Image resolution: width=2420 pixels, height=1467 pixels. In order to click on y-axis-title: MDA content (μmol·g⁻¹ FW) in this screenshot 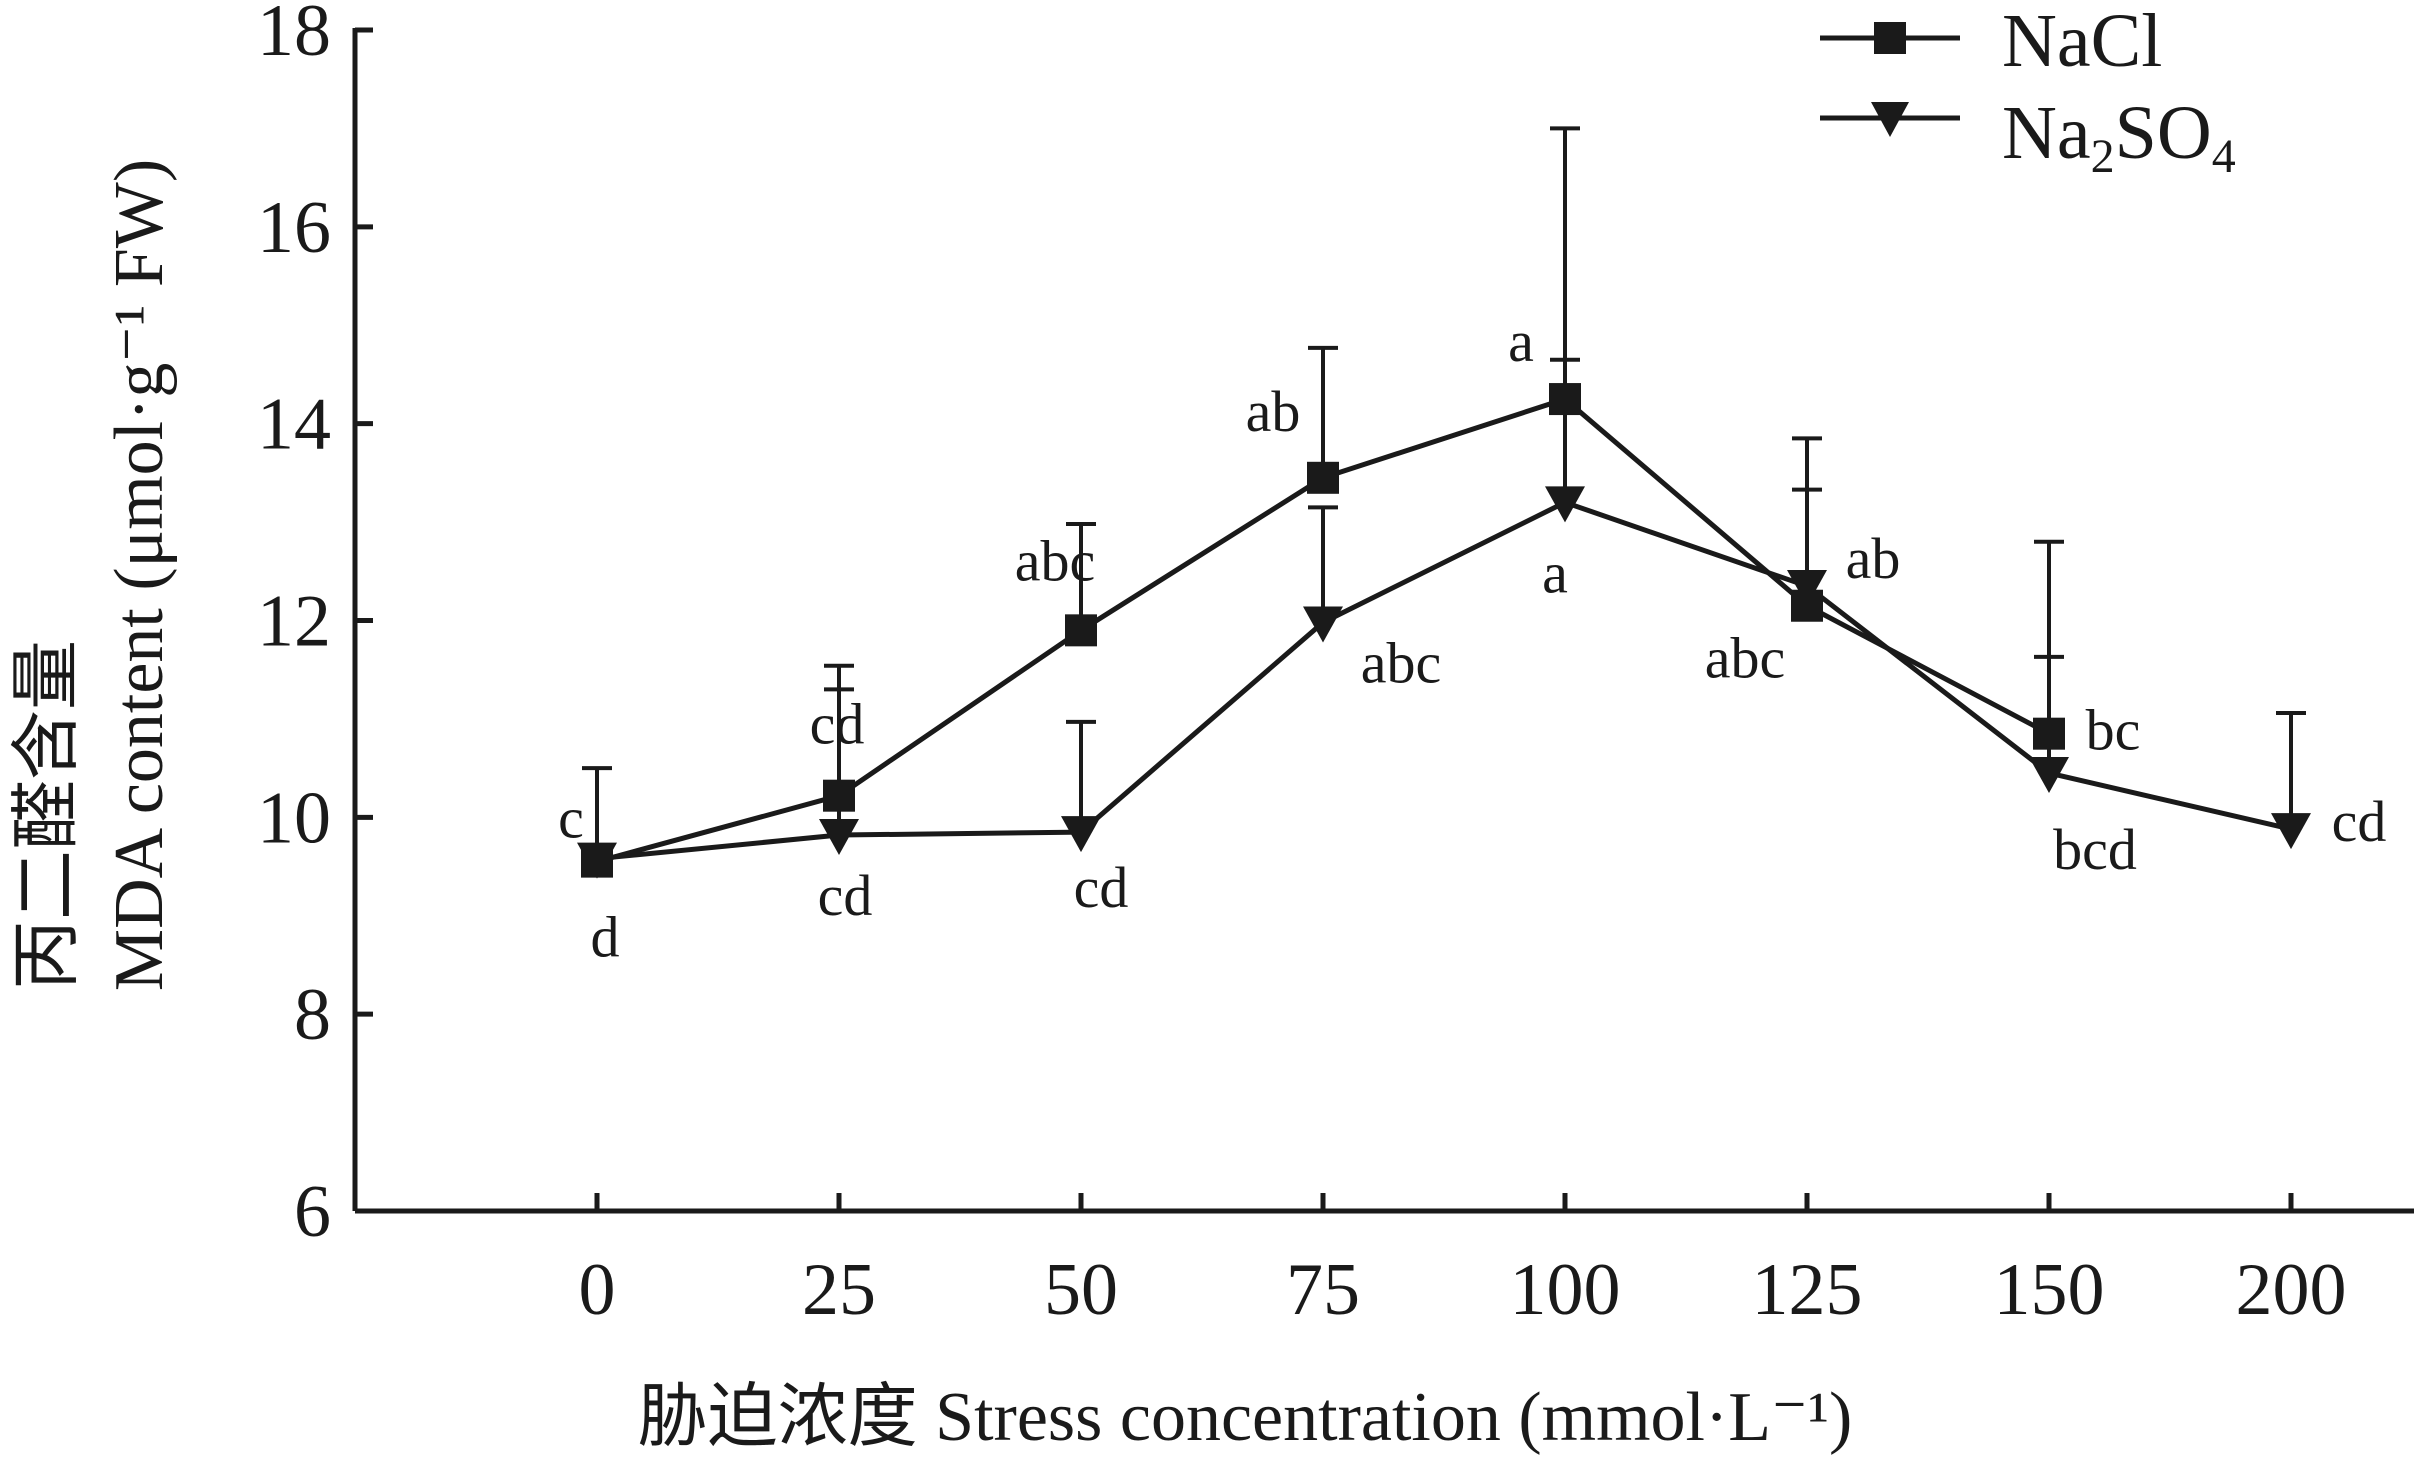, I will do `click(139, 575)`.